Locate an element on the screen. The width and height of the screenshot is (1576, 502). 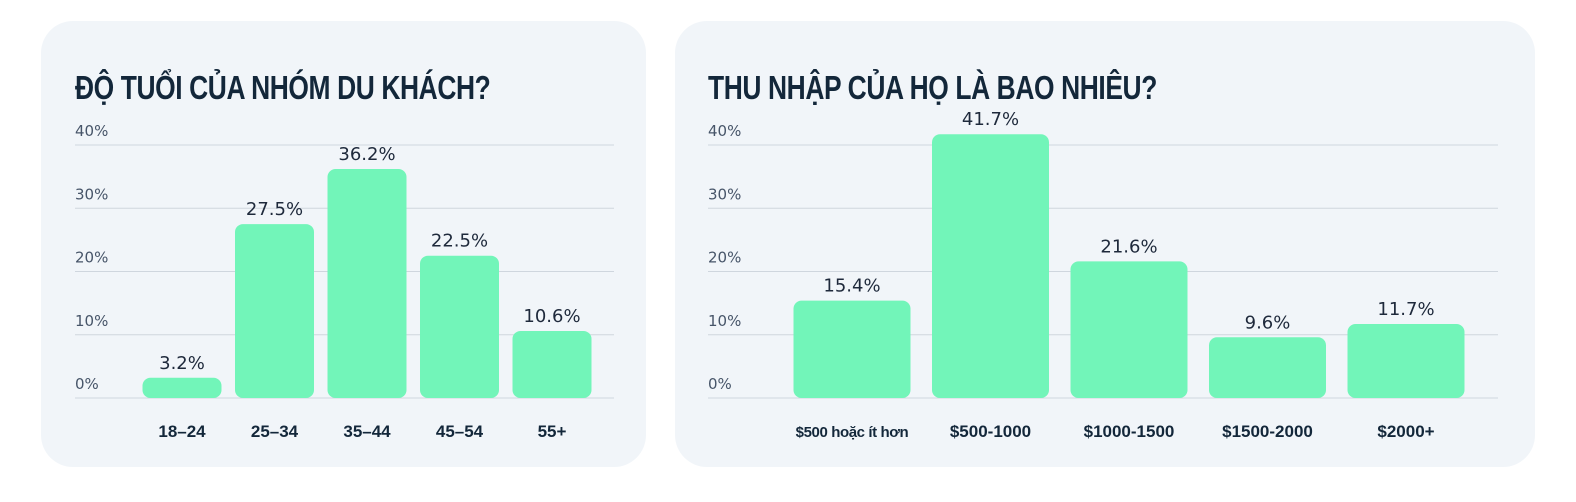
category-label: $1000-1500 is located at coordinates (1129, 431).